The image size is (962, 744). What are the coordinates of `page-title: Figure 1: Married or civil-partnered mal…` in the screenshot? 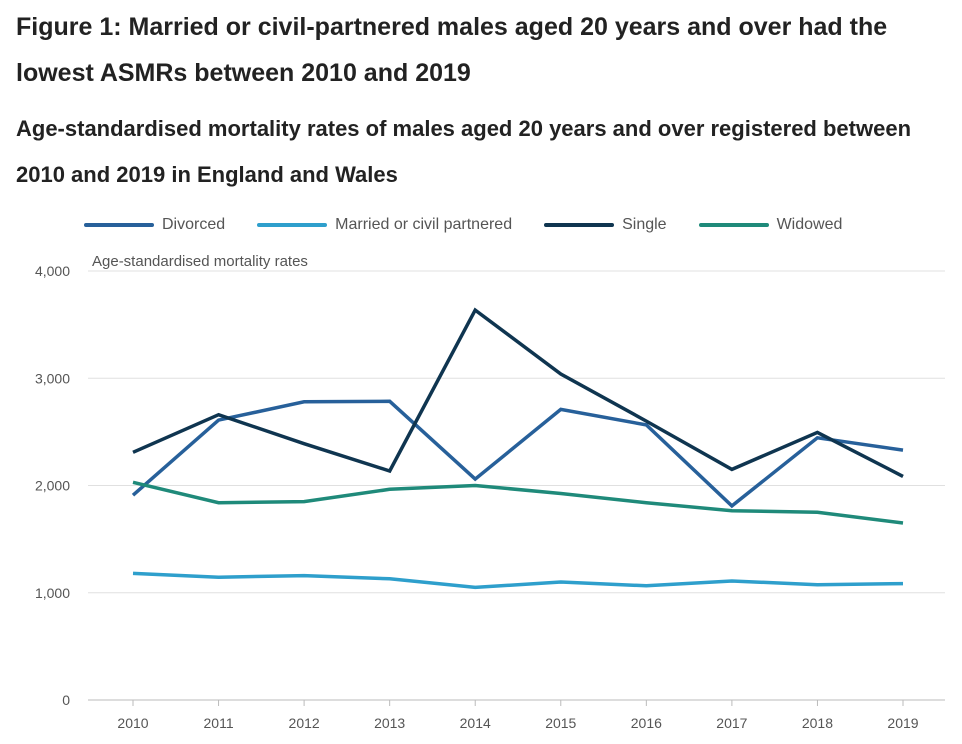 It's located at (452, 50).